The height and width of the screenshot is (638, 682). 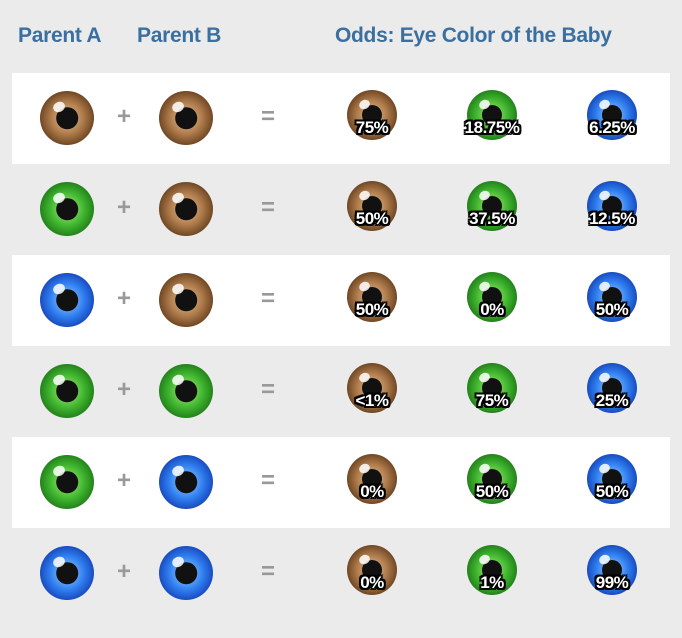 What do you see at coordinates (372, 388) in the screenshot?
I see `brown-eye-odds-icon: <1%` at bounding box center [372, 388].